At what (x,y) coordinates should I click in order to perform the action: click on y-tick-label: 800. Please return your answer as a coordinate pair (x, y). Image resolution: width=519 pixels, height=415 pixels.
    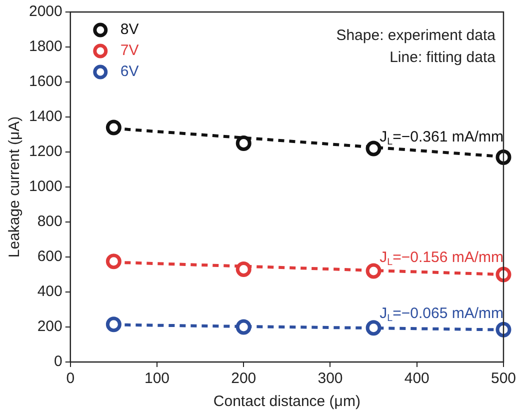
    Looking at the image, I should click on (49, 221).